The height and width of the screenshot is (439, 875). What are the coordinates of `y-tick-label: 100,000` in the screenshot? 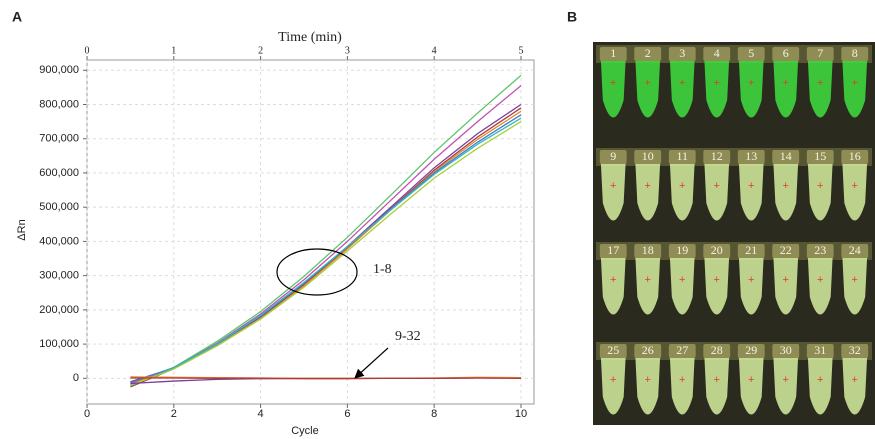 It's located at (59, 344).